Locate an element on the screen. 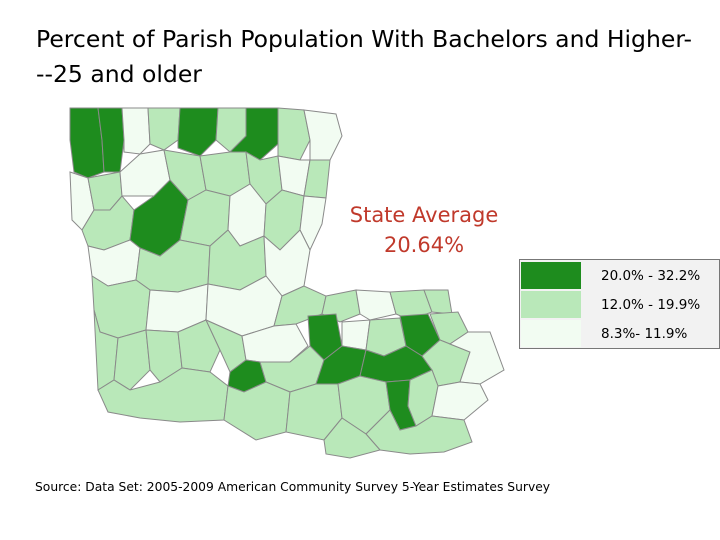 This screenshot has width=720, height=540. legend-swatch-low is located at coordinates (551, 333).